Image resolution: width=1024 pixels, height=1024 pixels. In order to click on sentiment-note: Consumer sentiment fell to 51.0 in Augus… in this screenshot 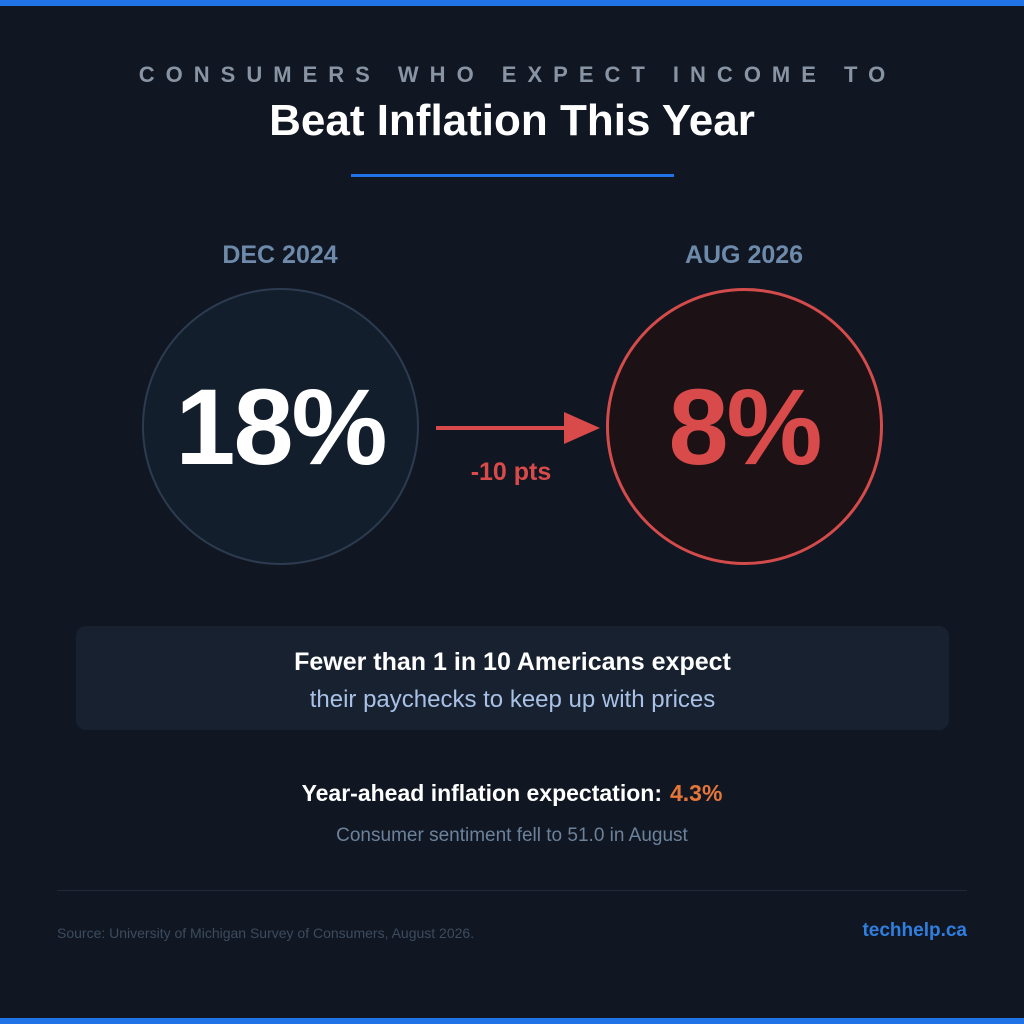, I will do `click(512, 835)`.